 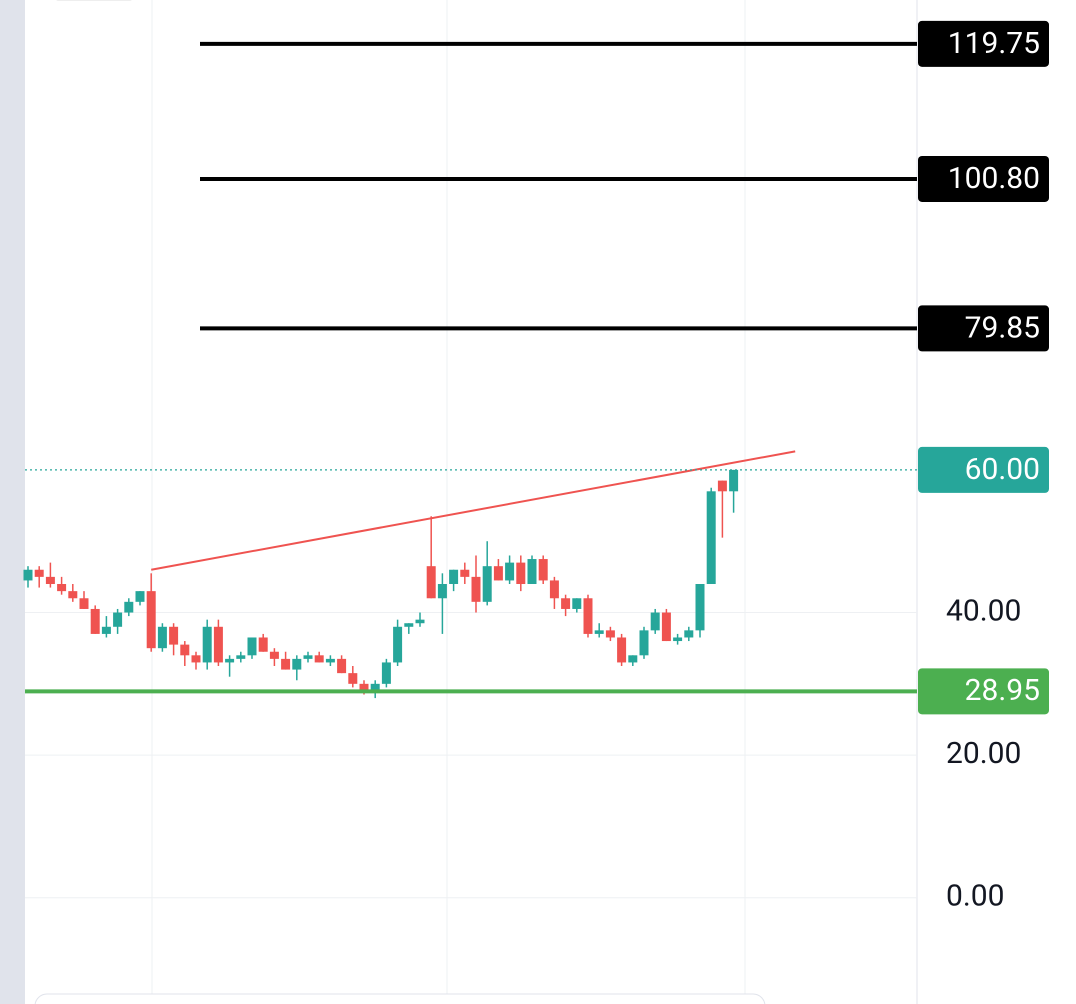 What do you see at coordinates (983, 753) in the screenshot?
I see `y-tick-label: 20.00` at bounding box center [983, 753].